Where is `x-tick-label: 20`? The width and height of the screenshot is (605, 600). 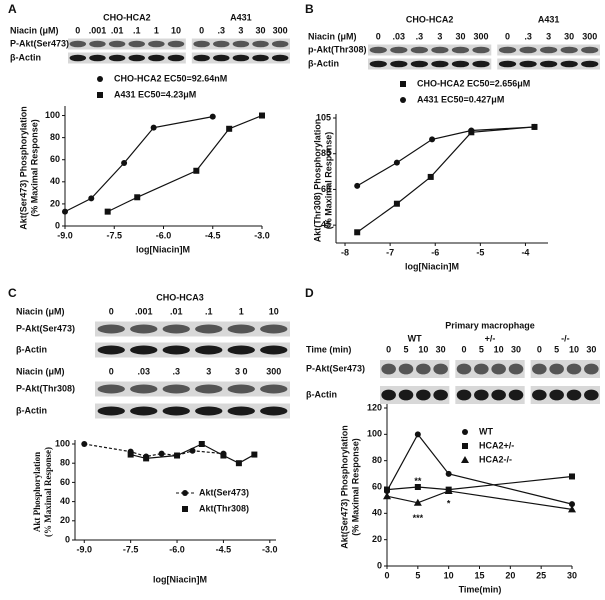 x-tick-label: 20 is located at coordinates (510, 575).